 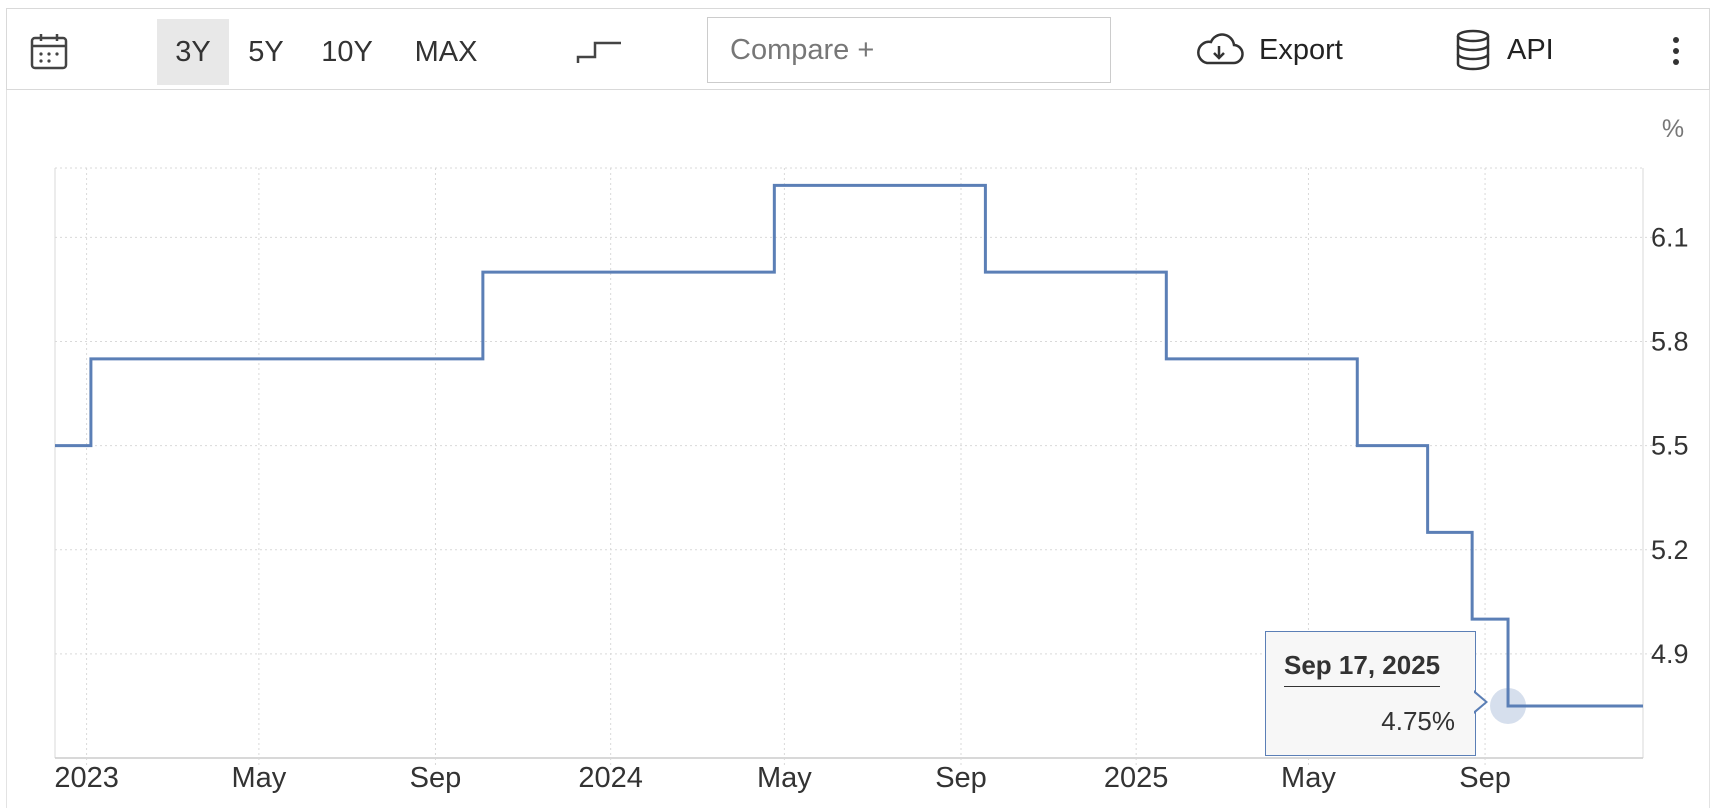 I want to click on tooltip-arrow-fill, so click(x=1479, y=702).